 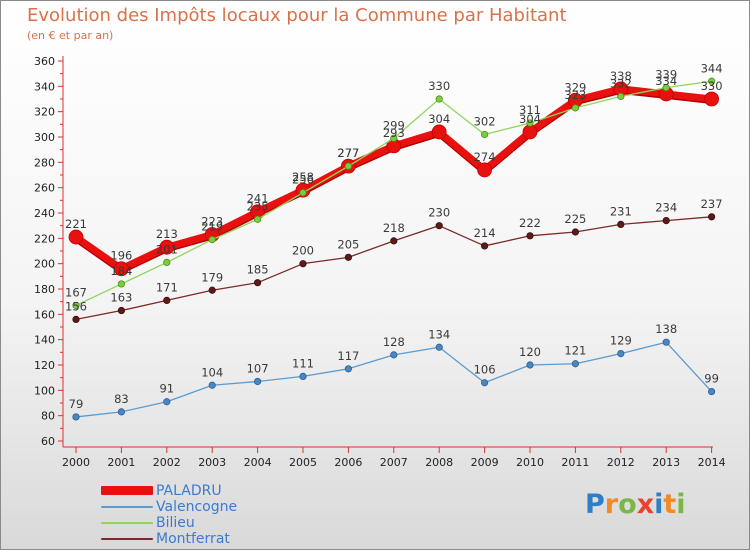 I want to click on y-tick-label: 180, so click(x=44, y=289).